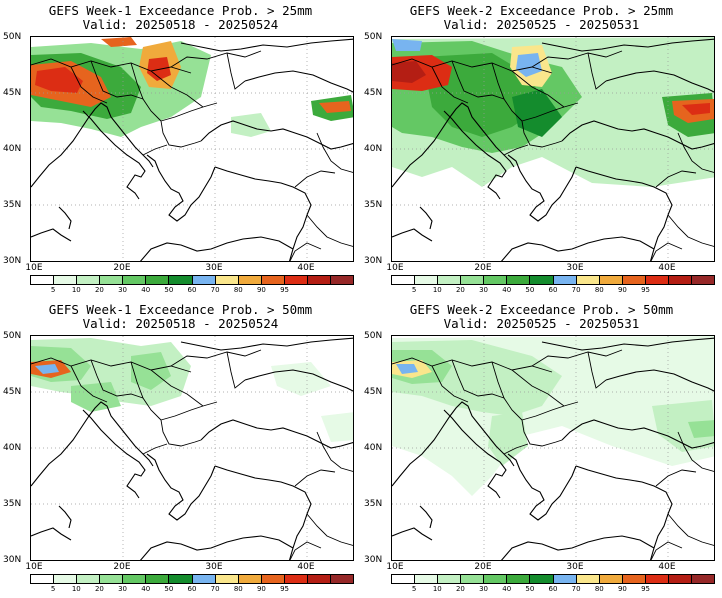 The height and width of the screenshot is (598, 722). What do you see at coordinates (646, 589) in the screenshot?
I see `colorbar-tick-label: 95` at bounding box center [646, 589].